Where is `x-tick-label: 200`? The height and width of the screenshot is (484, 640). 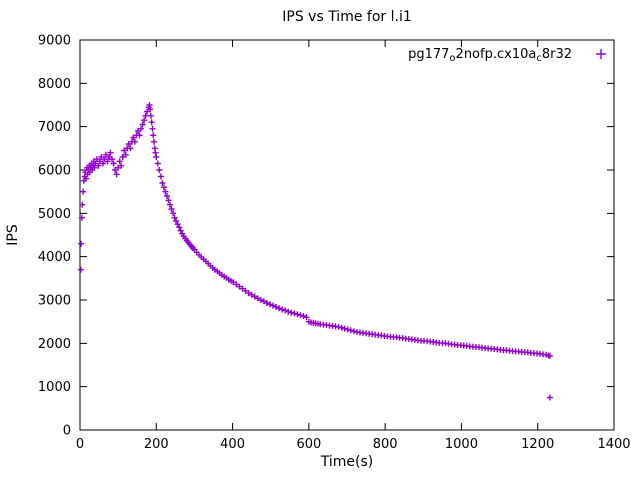
x-tick-label: 200 is located at coordinates (156, 444).